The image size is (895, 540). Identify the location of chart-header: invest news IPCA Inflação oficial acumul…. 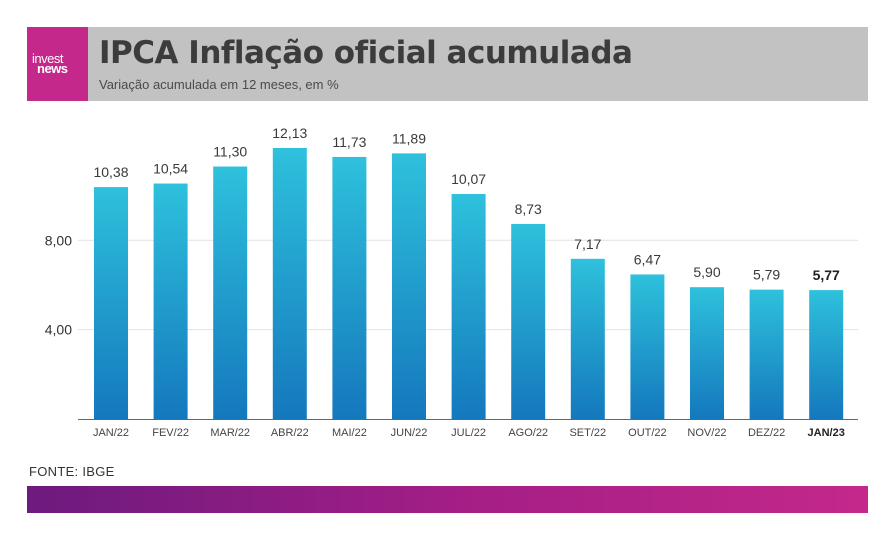
(447, 64).